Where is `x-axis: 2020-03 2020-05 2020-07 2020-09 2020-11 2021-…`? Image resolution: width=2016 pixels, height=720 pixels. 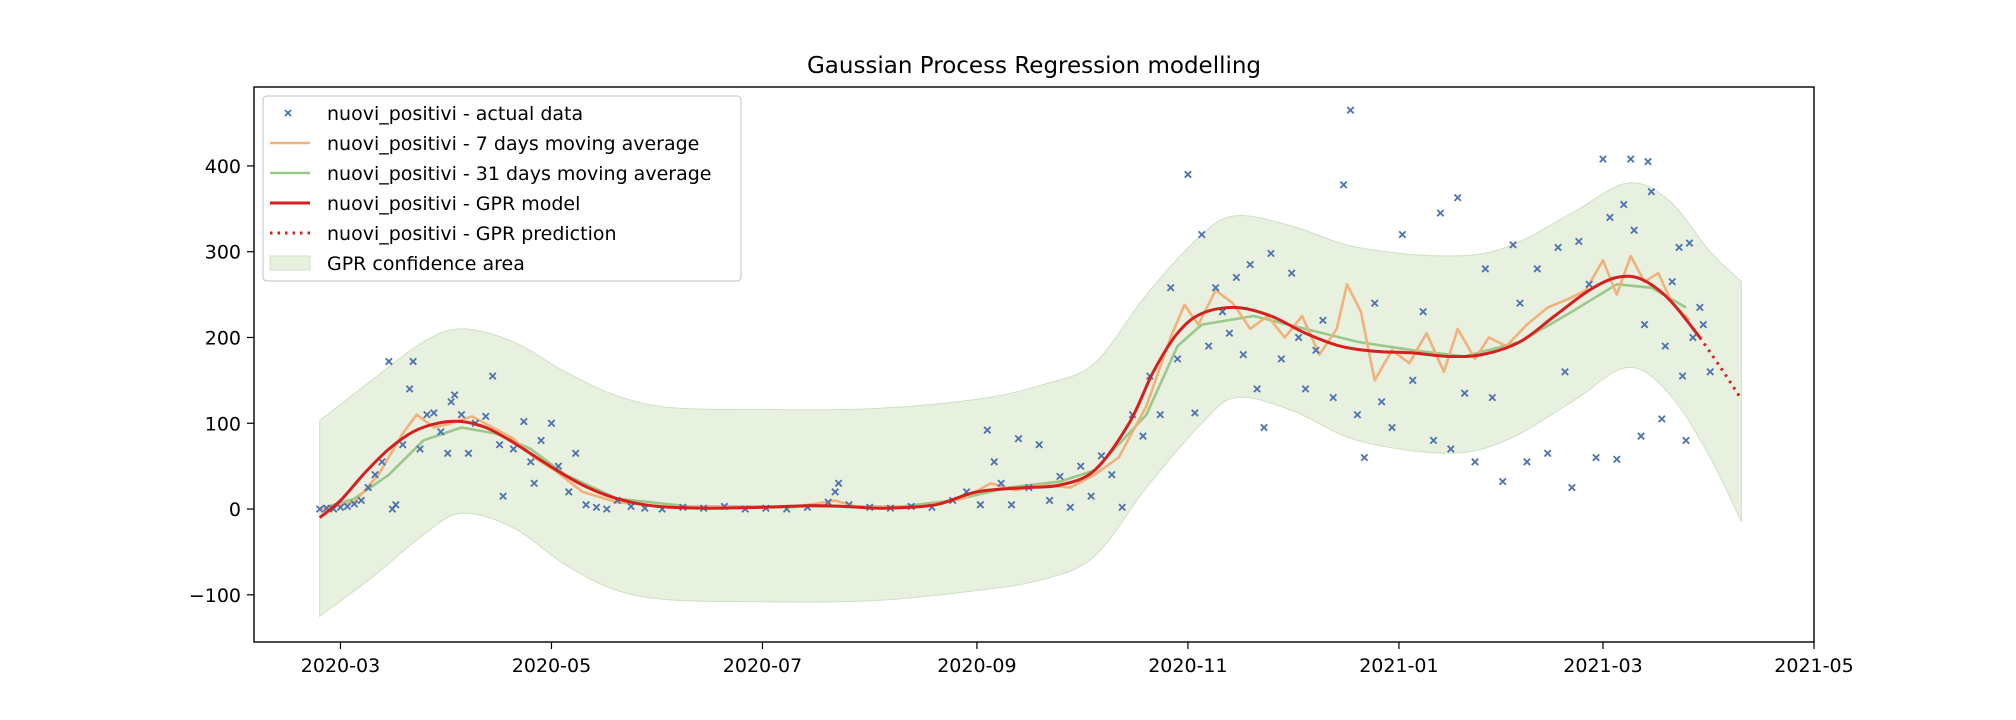
x-axis: 2020-03 2020-05 2020-07 2020-09 2020-11 2021-… is located at coordinates (1077, 659).